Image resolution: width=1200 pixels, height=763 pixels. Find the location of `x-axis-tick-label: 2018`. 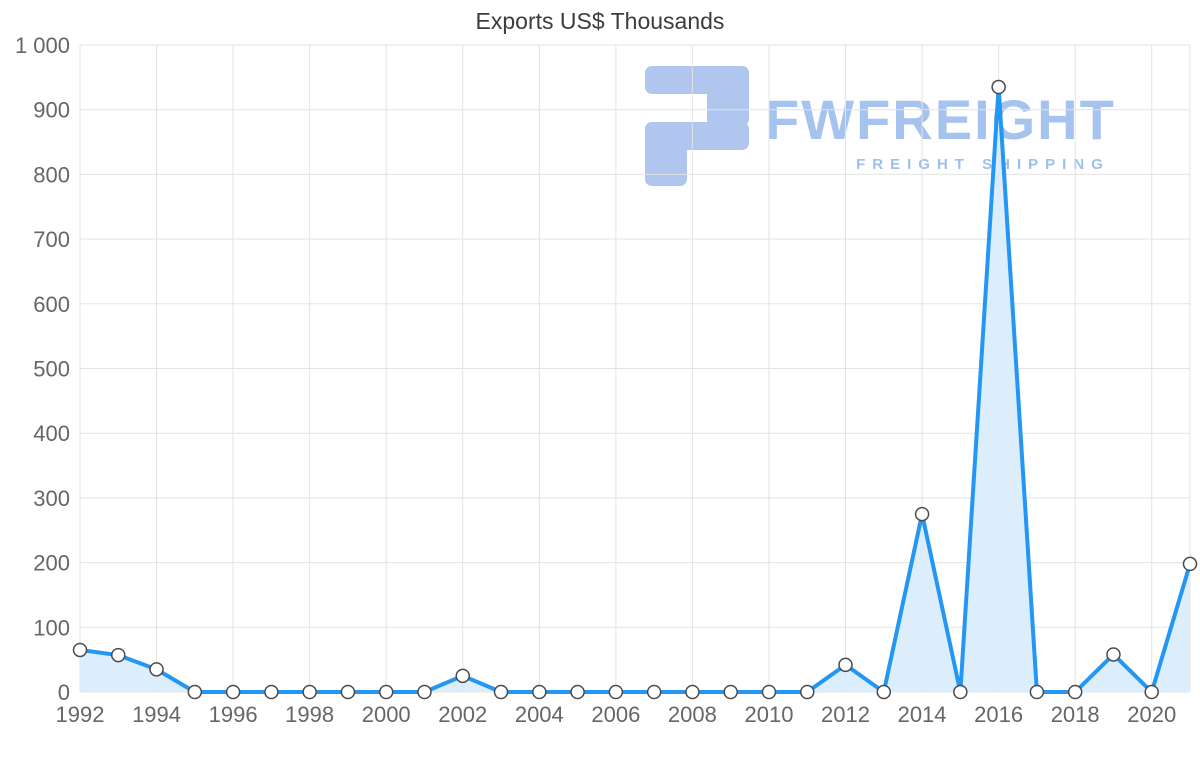

x-axis-tick-label: 2018 is located at coordinates (1075, 714).